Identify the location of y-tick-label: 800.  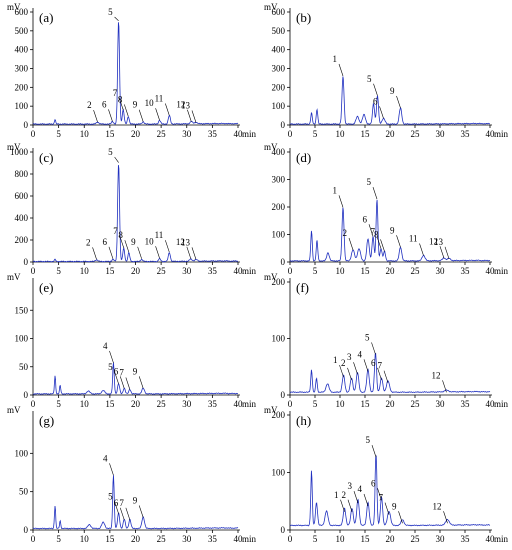
(22, 174).